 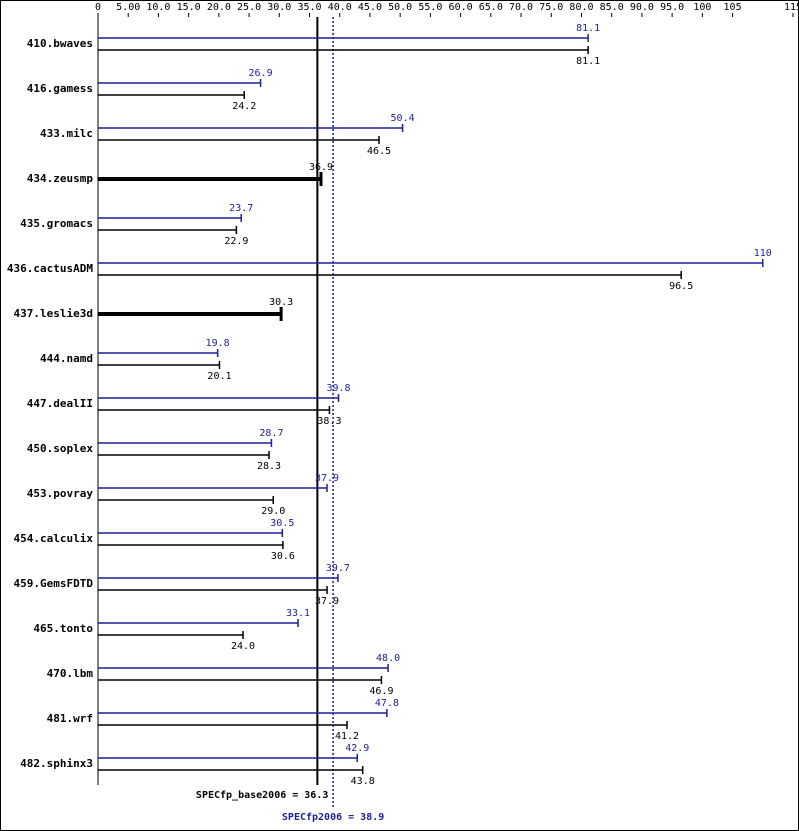 What do you see at coordinates (329, 421) in the screenshot?
I see `value-label: 38.3` at bounding box center [329, 421].